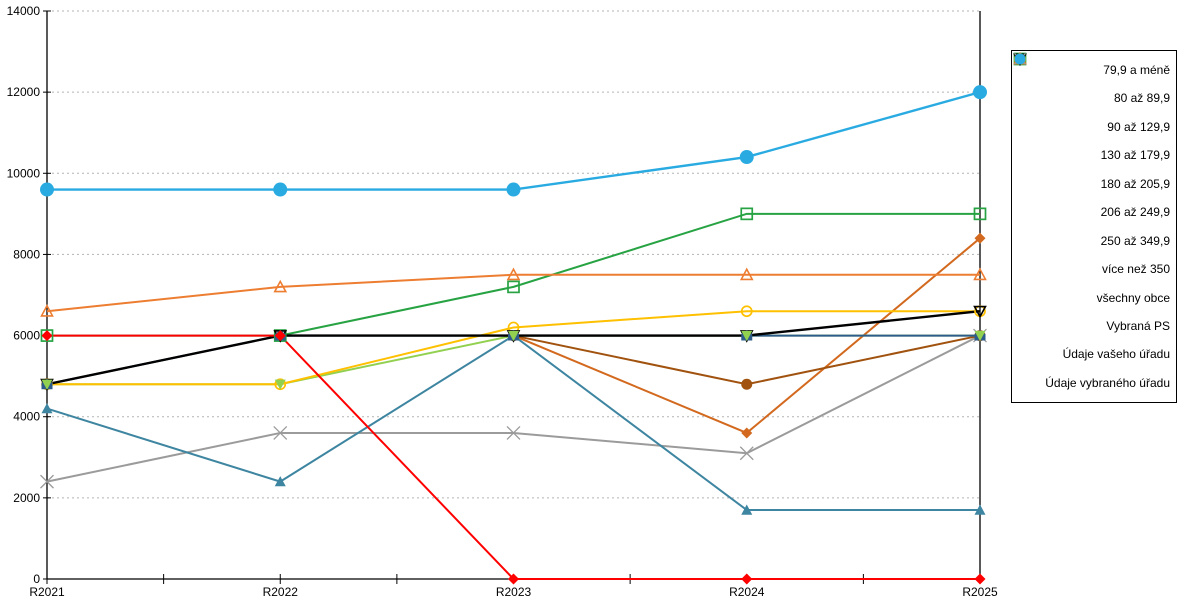 Image resolution: width=1200 pixels, height=600 pixels. I want to click on x-tick-label: R2021, so click(47, 592).